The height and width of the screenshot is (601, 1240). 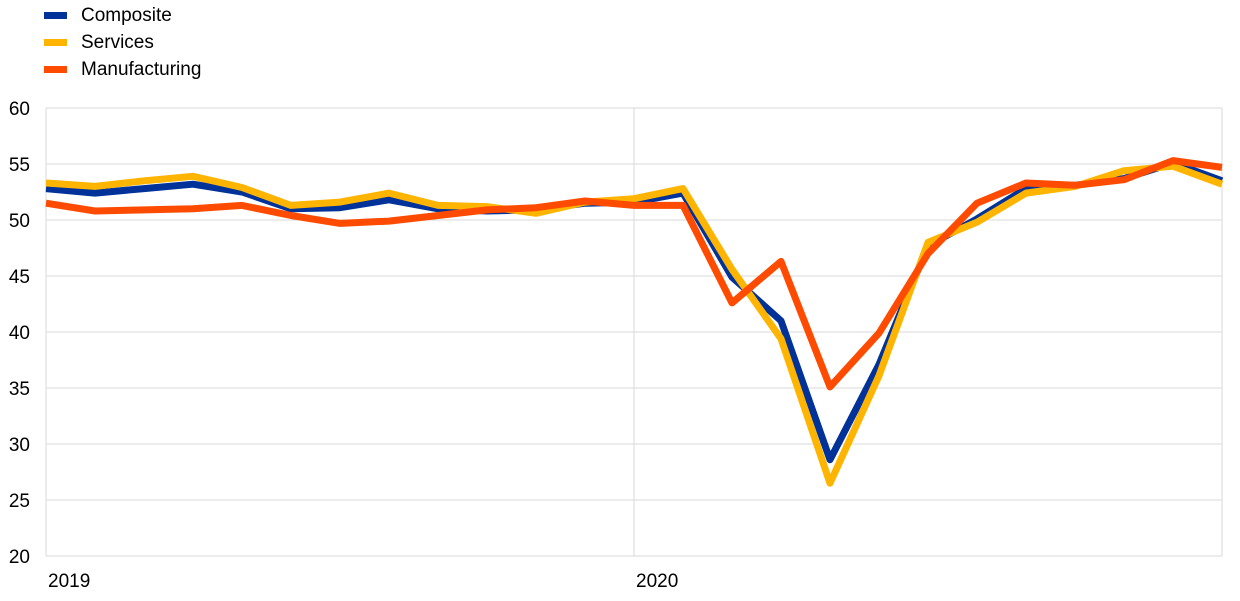 What do you see at coordinates (141, 69) in the screenshot?
I see `legend-label-manufacturing: Manufacturing` at bounding box center [141, 69].